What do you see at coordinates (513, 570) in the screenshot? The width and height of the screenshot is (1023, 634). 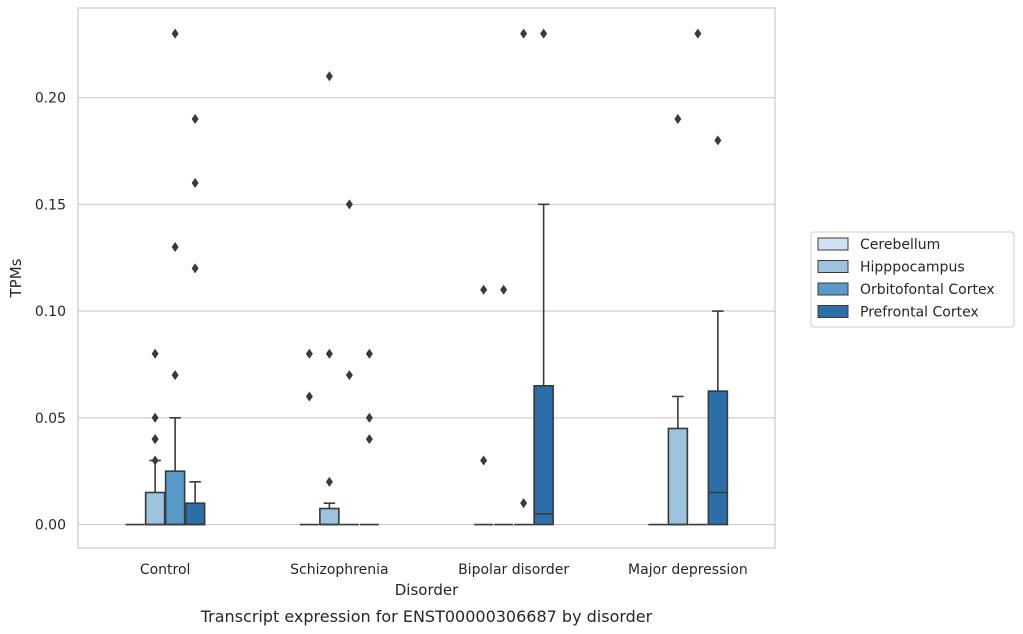 I see `x-tick-label: Bipolar disorder` at bounding box center [513, 570].